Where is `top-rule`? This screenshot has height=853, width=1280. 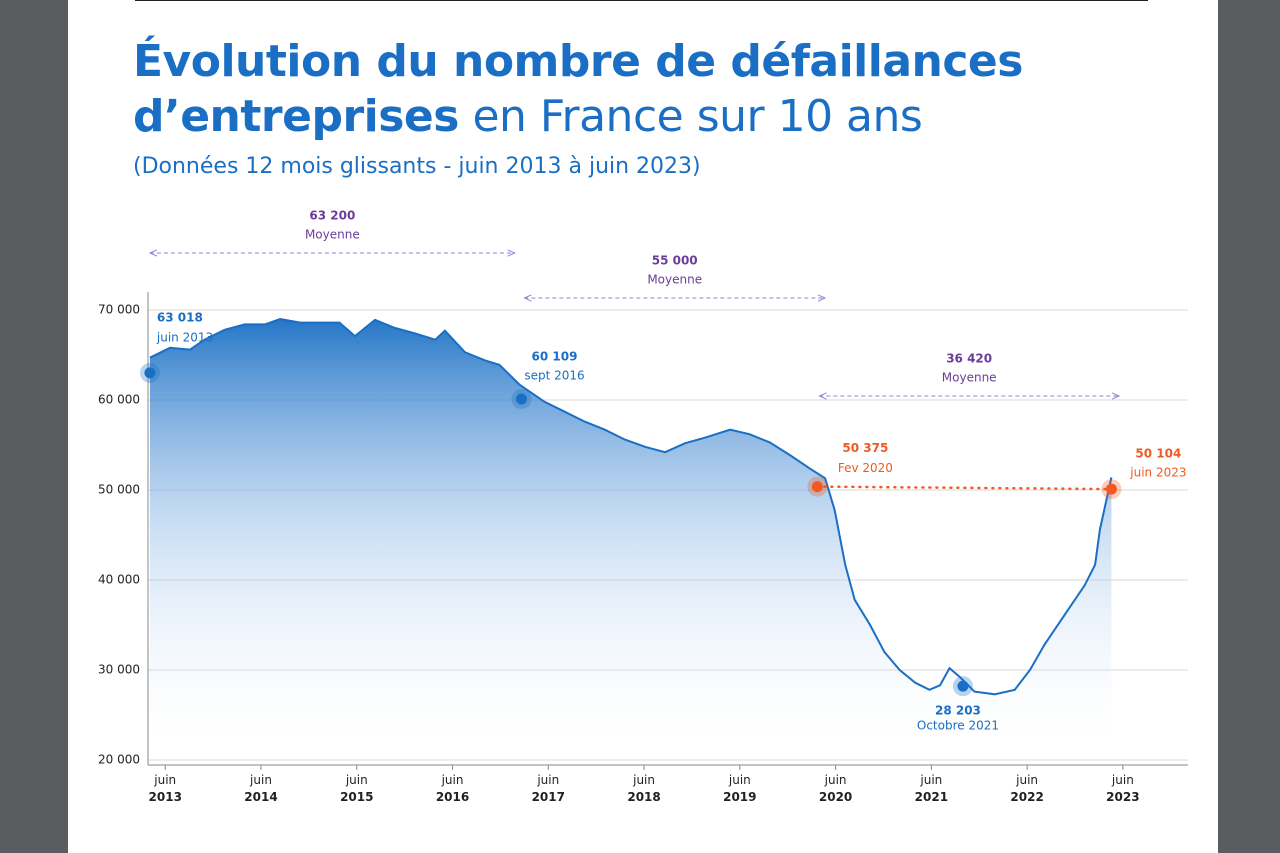
top-rule is located at coordinates (641, 0).